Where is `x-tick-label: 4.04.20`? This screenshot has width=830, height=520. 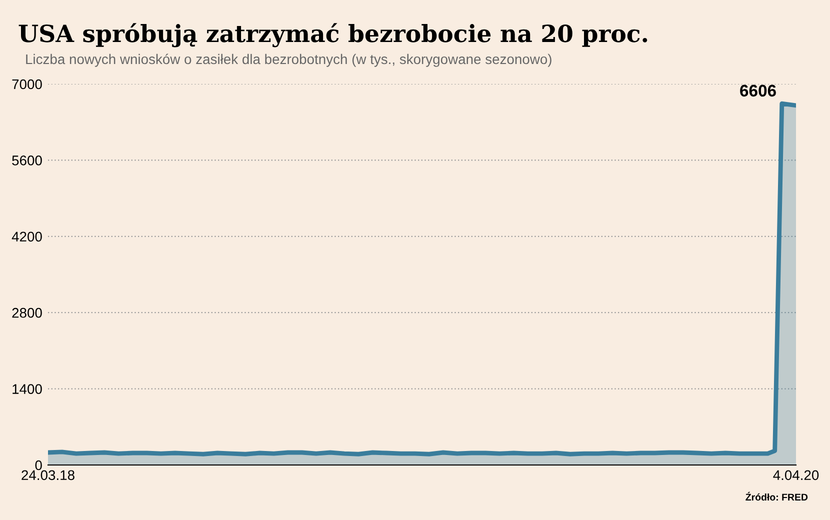 x-tick-label: 4.04.20 is located at coordinates (796, 475).